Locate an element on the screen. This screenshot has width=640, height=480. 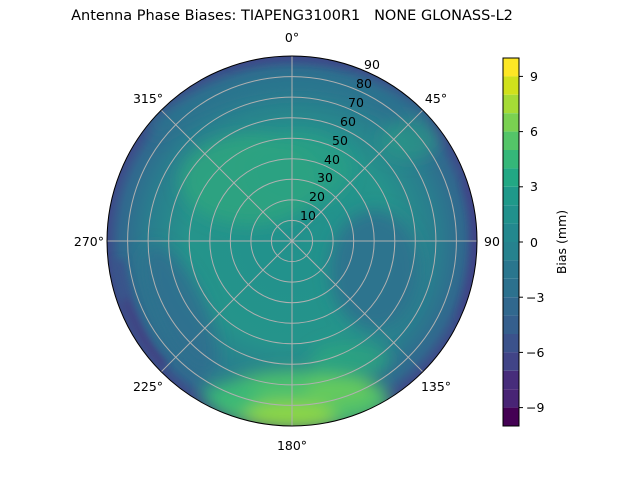
svg-text: 315° is located at coordinates (148, 98).